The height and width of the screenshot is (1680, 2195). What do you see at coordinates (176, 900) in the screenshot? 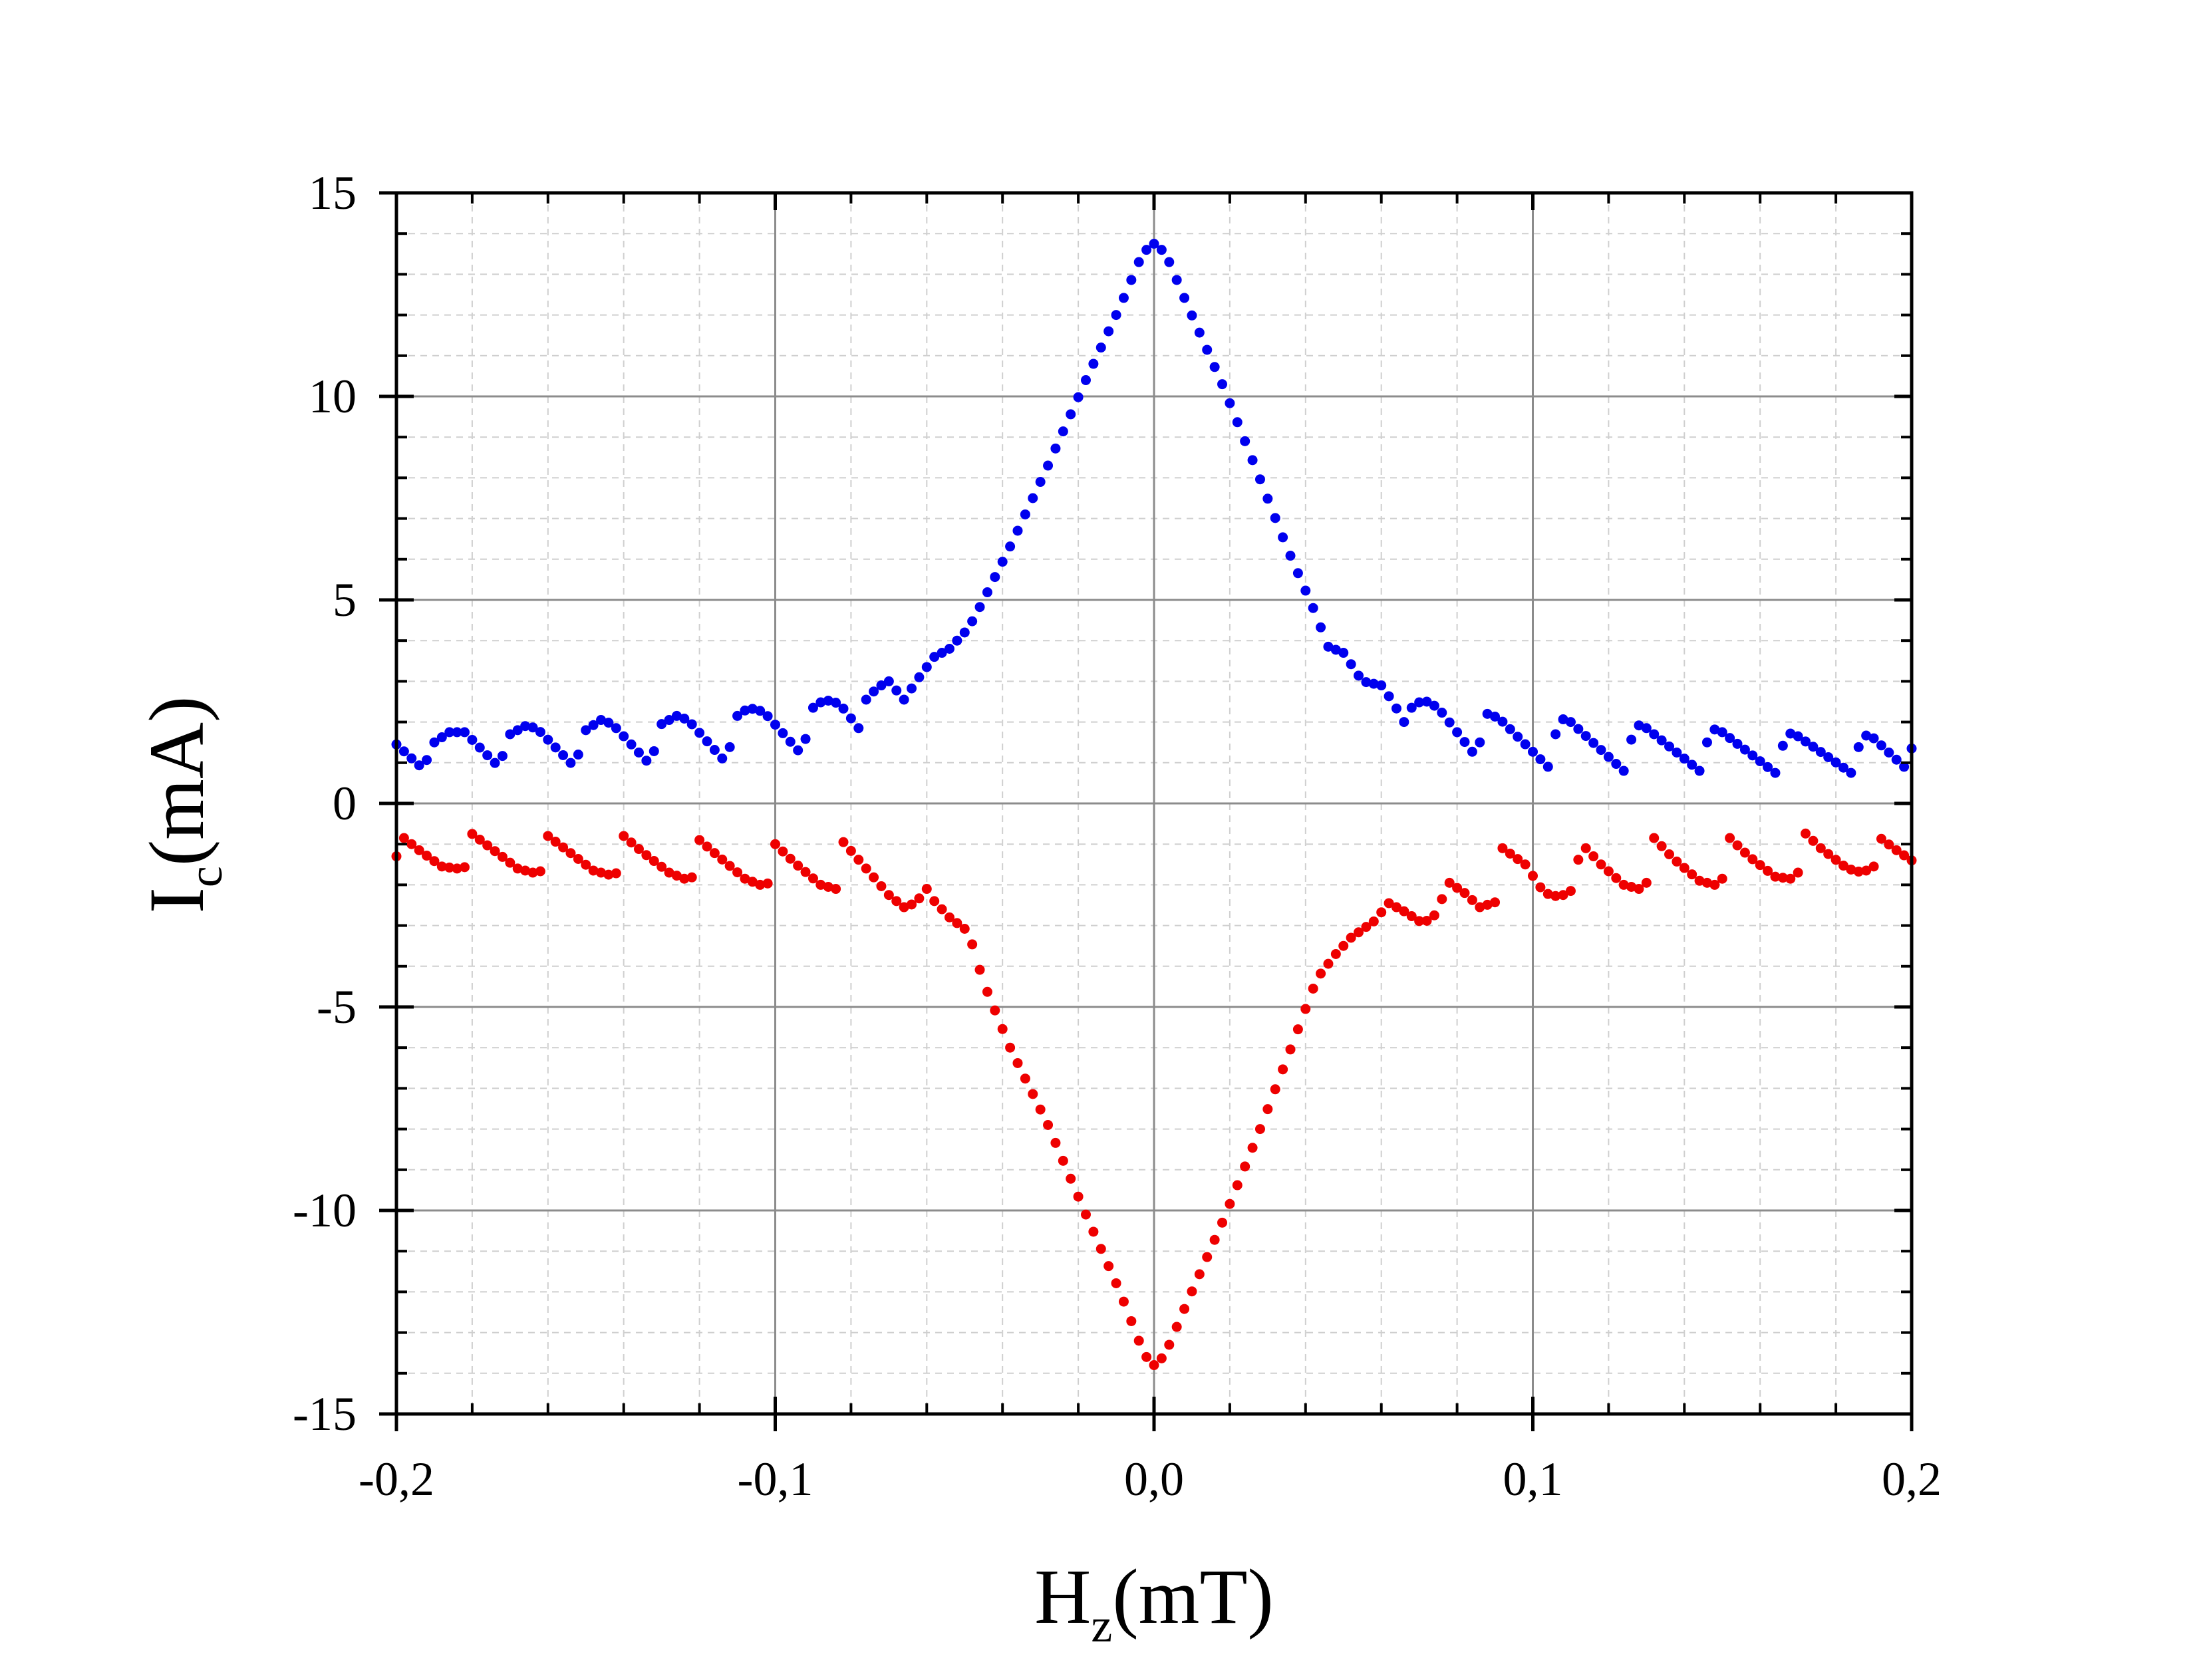
I see `y-axis-title-main: I` at bounding box center [176, 900].